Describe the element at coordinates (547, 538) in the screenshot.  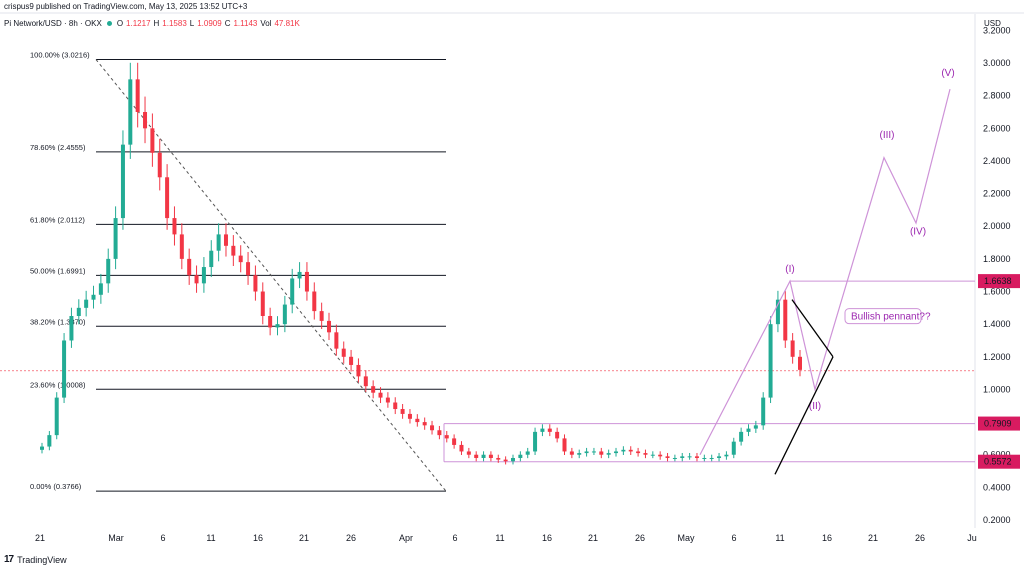
I see `x-tick-label: 16` at that location.